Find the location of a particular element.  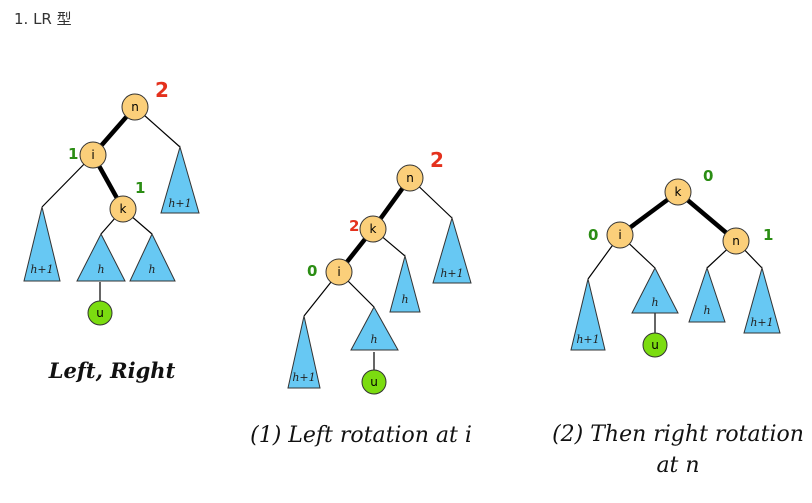

subtree-k-left is located at coordinates (101, 257).